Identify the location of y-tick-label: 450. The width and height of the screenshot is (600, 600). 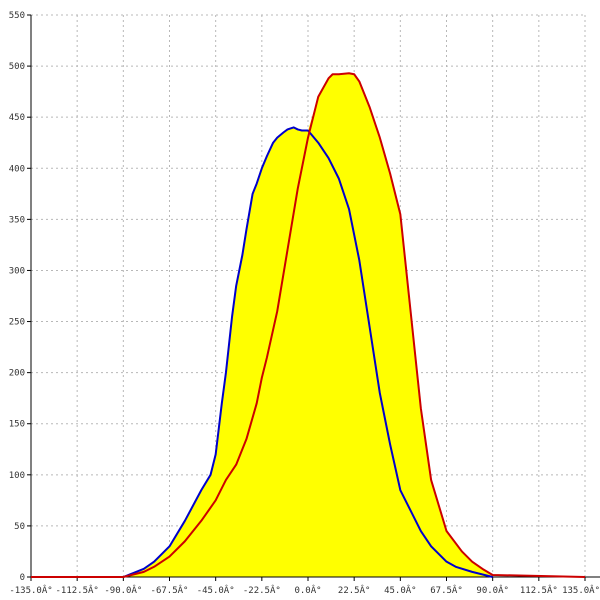
(17, 118).